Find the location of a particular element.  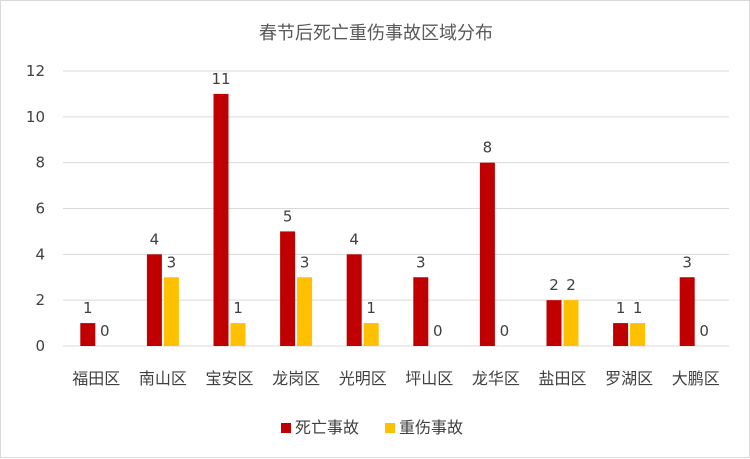

category-label: 罗湖区 is located at coordinates (629, 378).